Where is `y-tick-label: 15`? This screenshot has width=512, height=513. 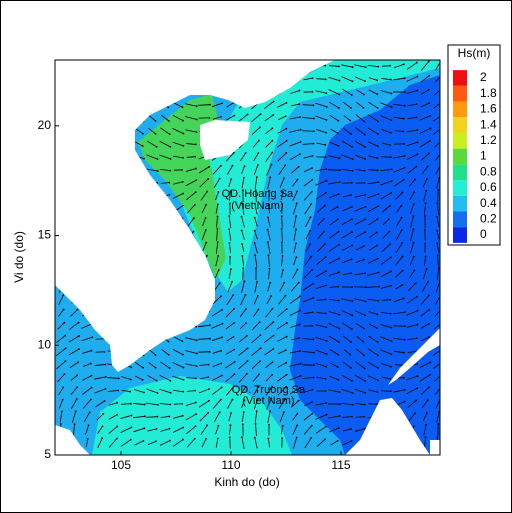
y-tick-label: 15 is located at coordinates (45, 235).